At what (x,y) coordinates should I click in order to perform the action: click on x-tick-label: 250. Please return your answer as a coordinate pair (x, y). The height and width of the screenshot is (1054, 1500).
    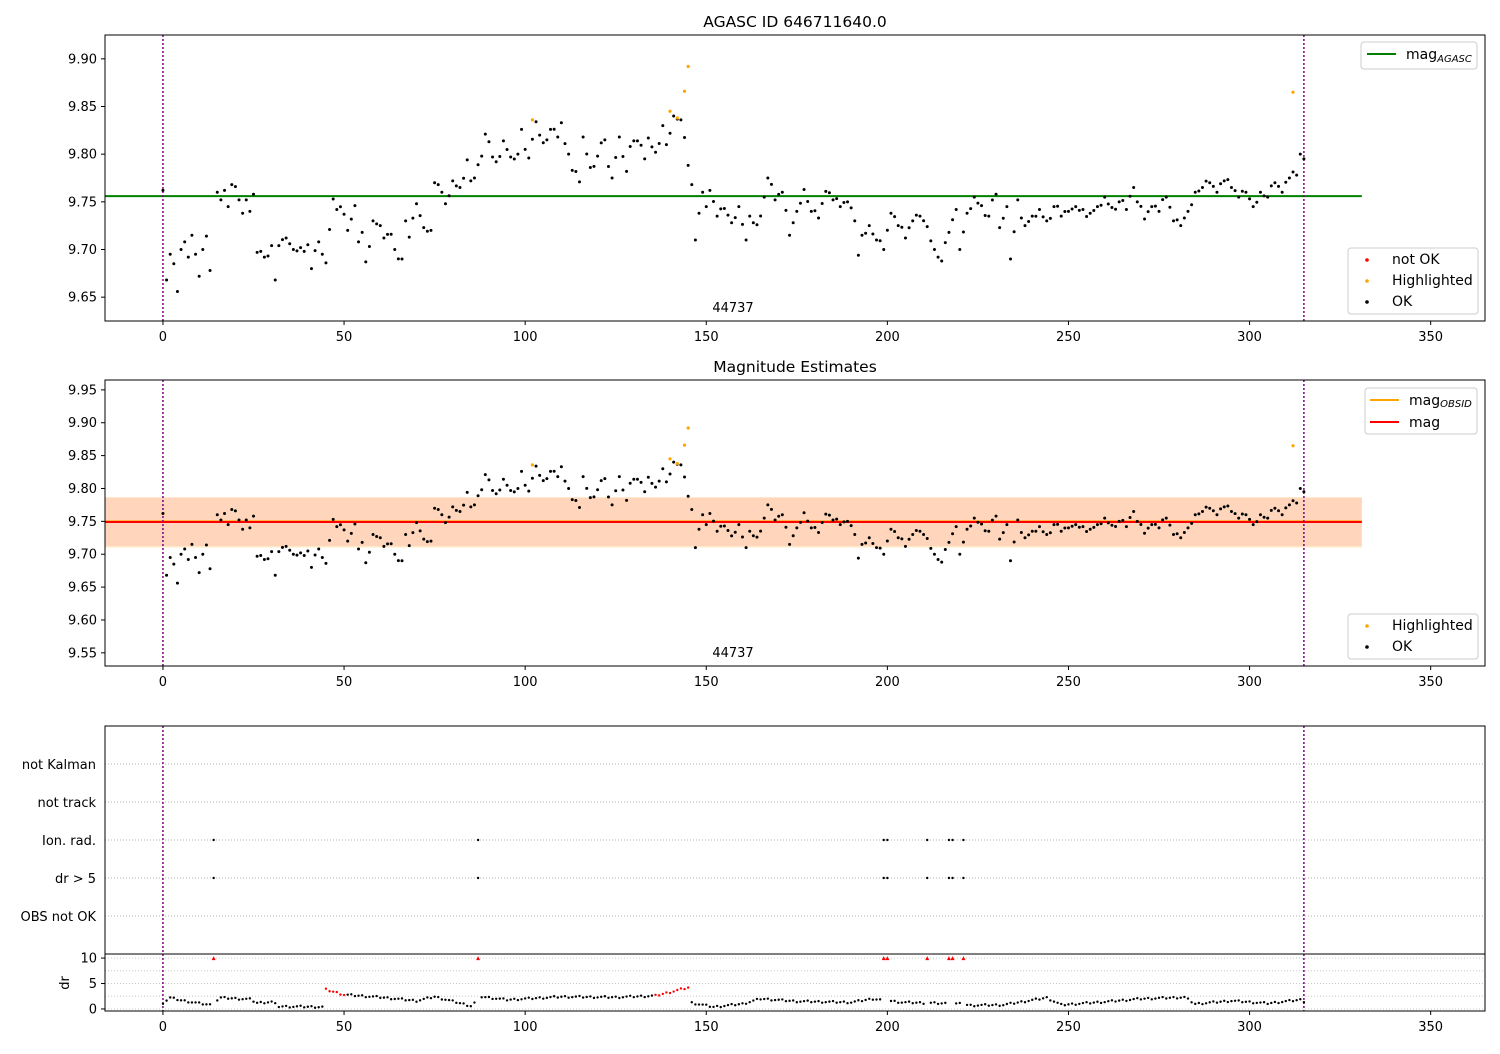
    Looking at the image, I should click on (1068, 682).